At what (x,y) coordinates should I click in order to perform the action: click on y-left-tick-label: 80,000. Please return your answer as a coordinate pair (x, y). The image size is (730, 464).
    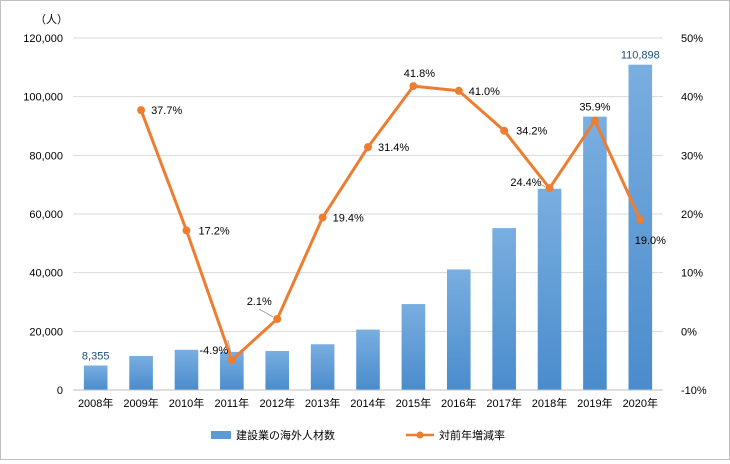
    Looking at the image, I should click on (46, 156).